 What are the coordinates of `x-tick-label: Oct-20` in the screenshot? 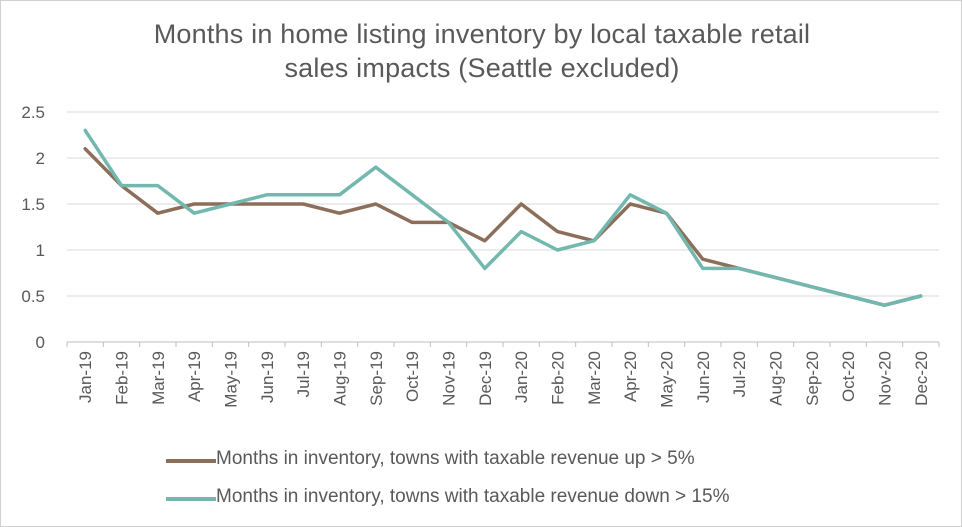 It's located at (848, 376).